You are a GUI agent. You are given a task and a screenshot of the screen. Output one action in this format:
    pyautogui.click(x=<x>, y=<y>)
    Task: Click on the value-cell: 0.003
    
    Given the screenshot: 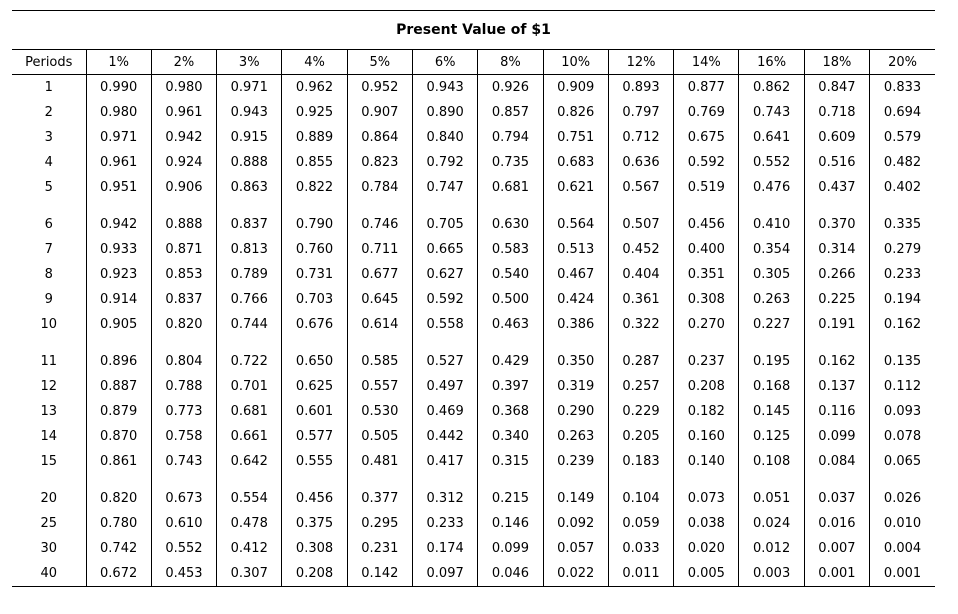 What is the action you would take?
    pyautogui.click(x=771, y=574)
    